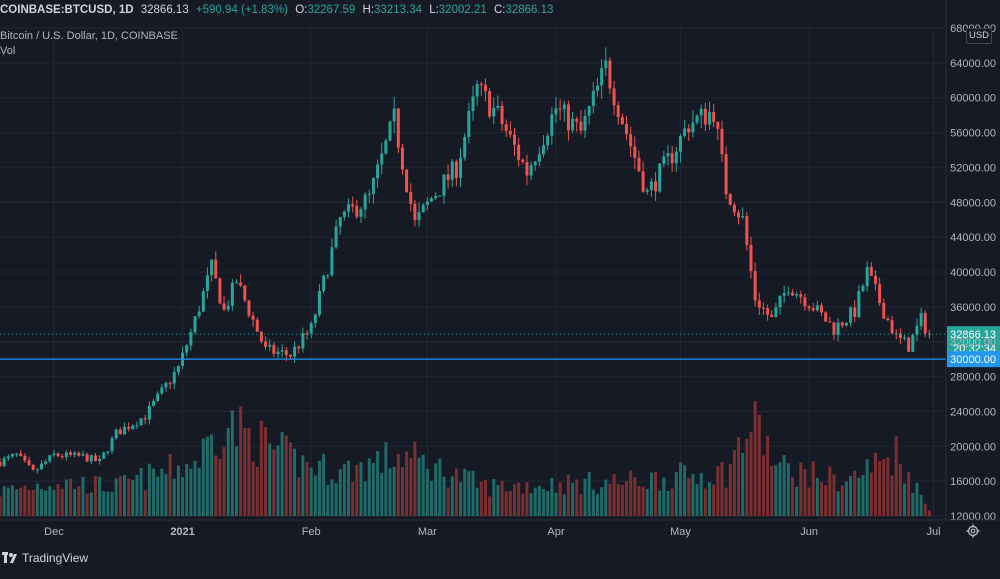 Image resolution: width=1000 pixels, height=579 pixels. Describe the element at coordinates (67, 10) in the screenshot. I see `symbol-label: COINBASE:BTCUSD, 1D` at that location.